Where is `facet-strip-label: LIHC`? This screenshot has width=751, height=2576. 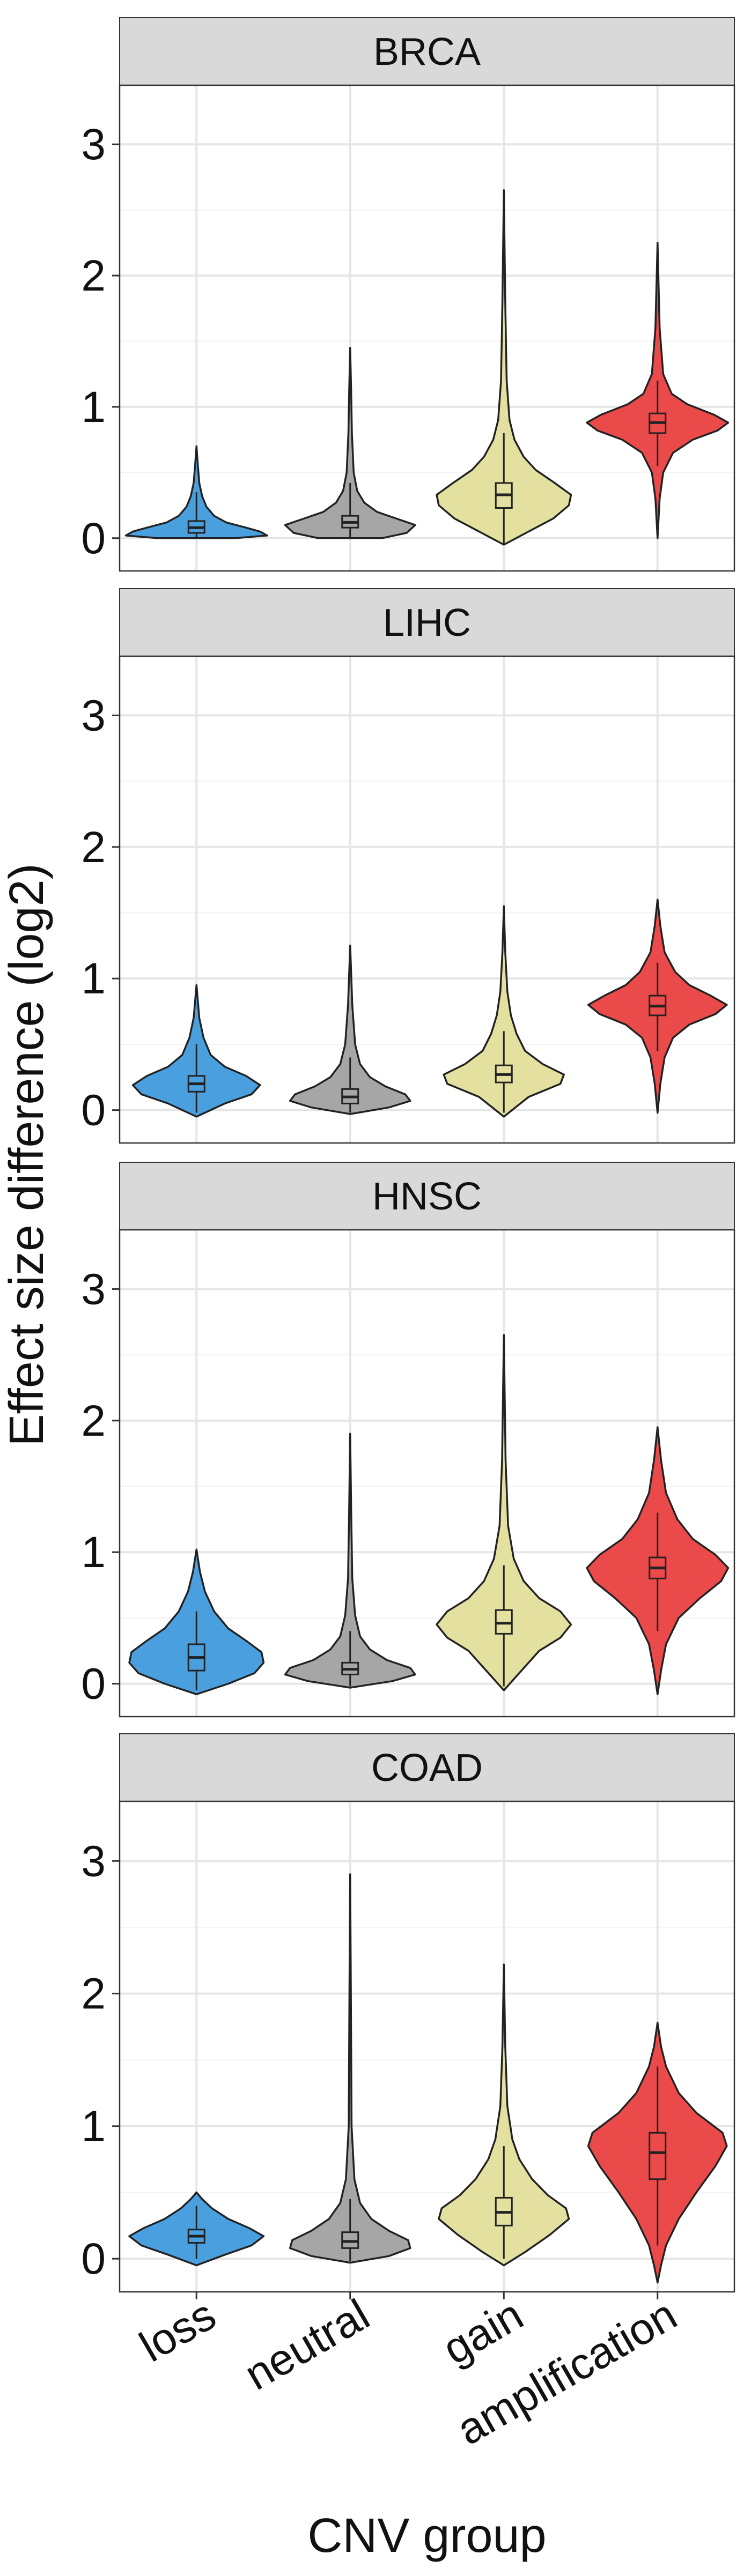 facet-strip-label: LIHC is located at coordinates (427, 623).